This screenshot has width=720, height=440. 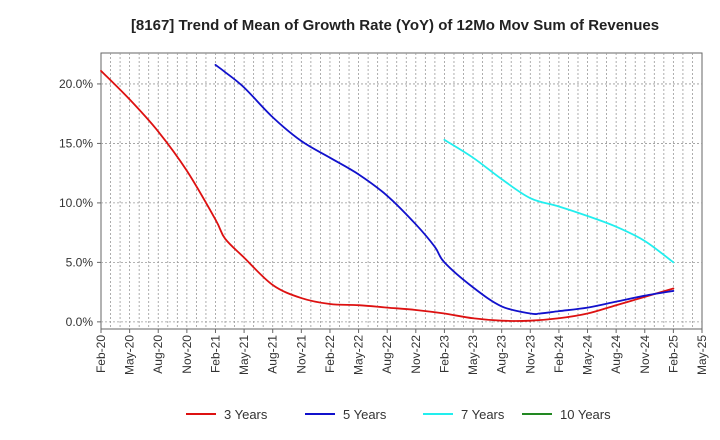 I want to click on legend: 3 Years 5 Years 7 Years 10 Years, so click(x=398, y=414).